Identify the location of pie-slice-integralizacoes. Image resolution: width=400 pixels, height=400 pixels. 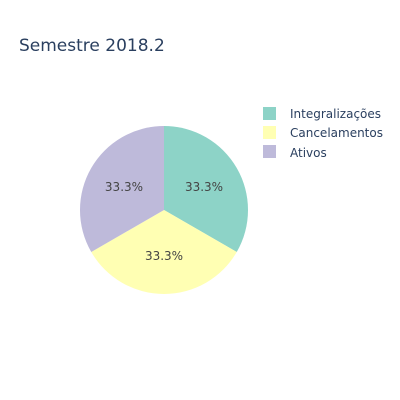
(206, 189).